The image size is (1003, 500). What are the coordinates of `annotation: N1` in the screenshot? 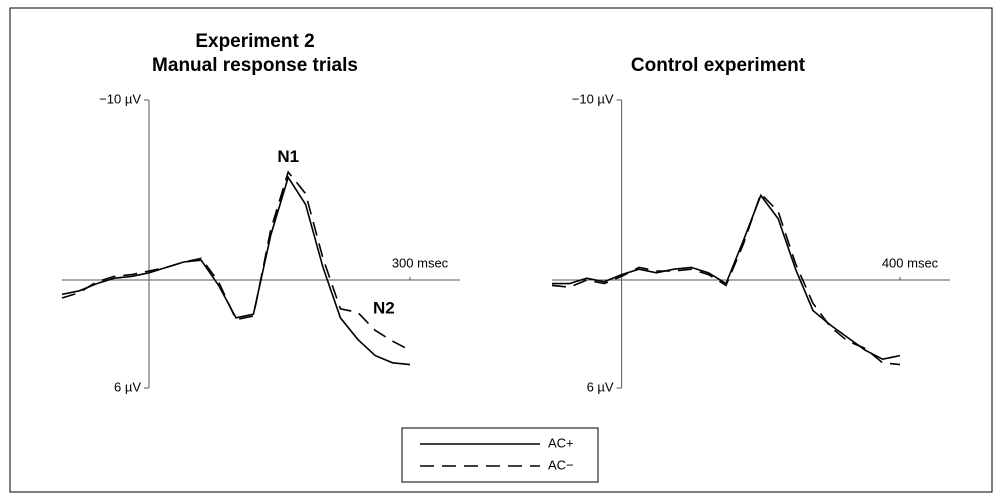 It's located at (288, 156).